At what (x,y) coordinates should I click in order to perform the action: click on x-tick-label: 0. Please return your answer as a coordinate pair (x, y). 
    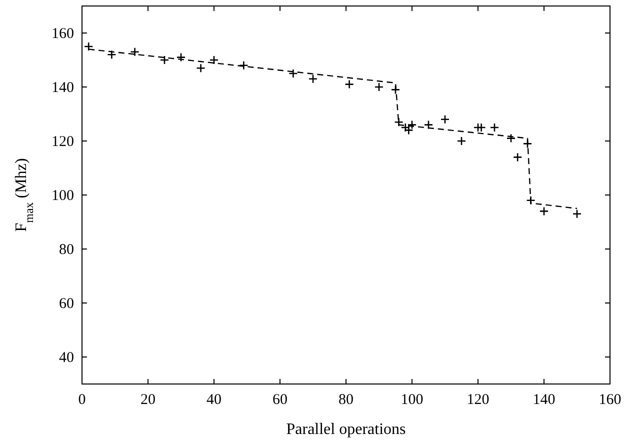
    Looking at the image, I should click on (82, 400).